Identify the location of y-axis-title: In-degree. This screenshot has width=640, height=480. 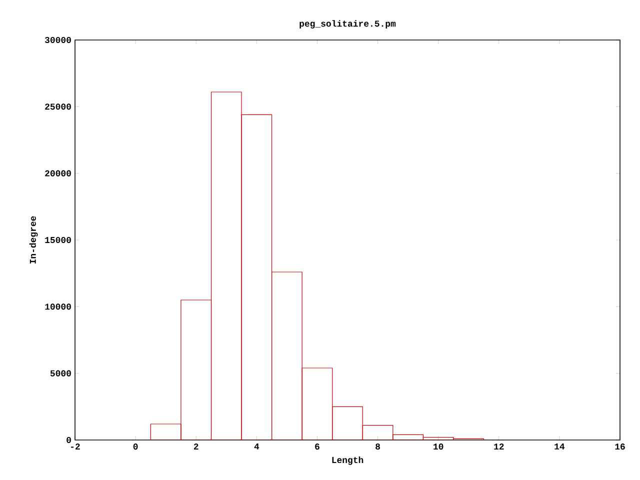
(33, 240).